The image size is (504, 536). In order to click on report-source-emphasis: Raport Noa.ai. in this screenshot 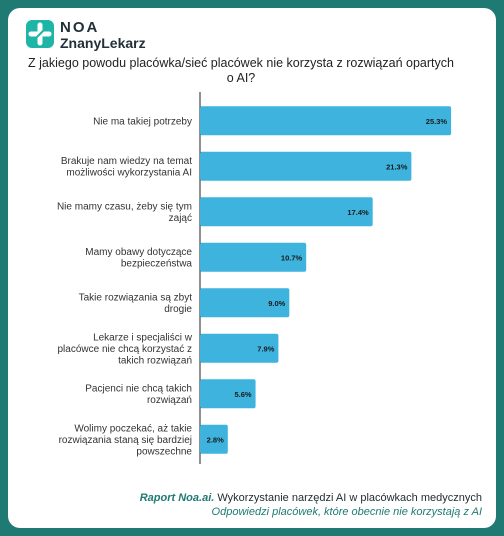, I will do `click(177, 498)`.